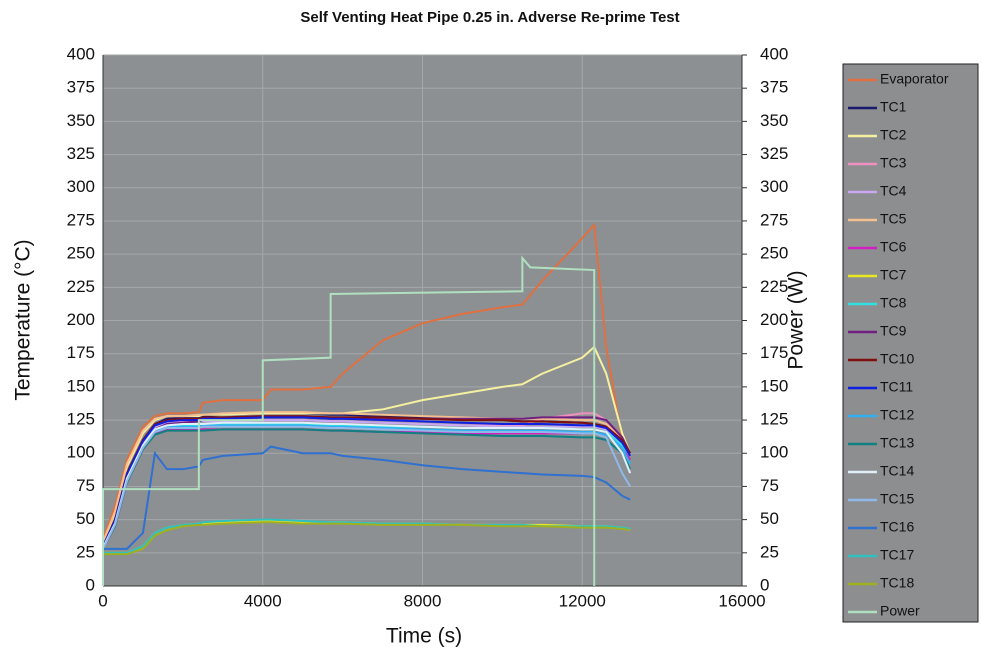 Image resolution: width=982 pixels, height=658 pixels. Describe the element at coordinates (893, 303) in the screenshot. I see `legend-label: TC8` at that location.